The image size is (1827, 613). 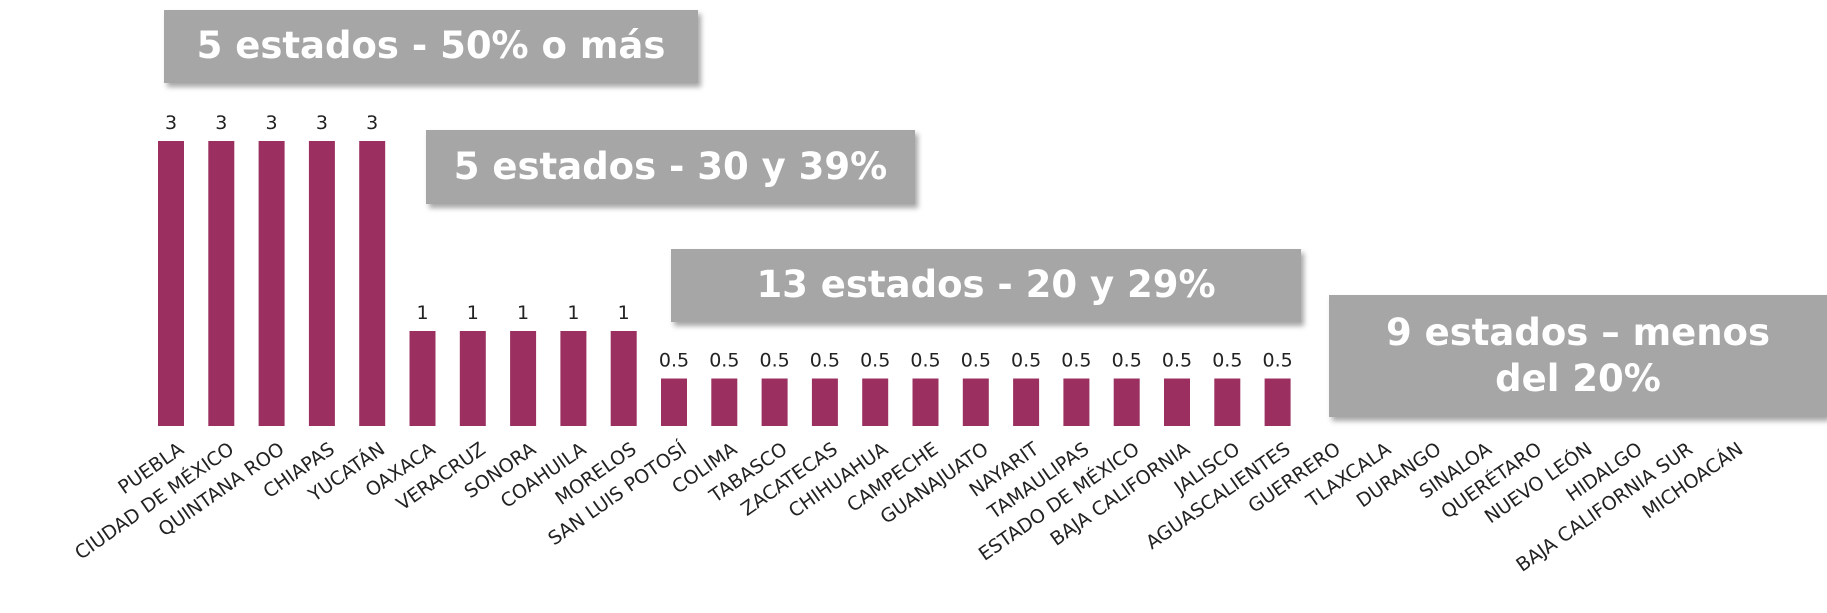 I want to click on annotation: 5 estados - 30 y 39%, so click(x=670, y=167).